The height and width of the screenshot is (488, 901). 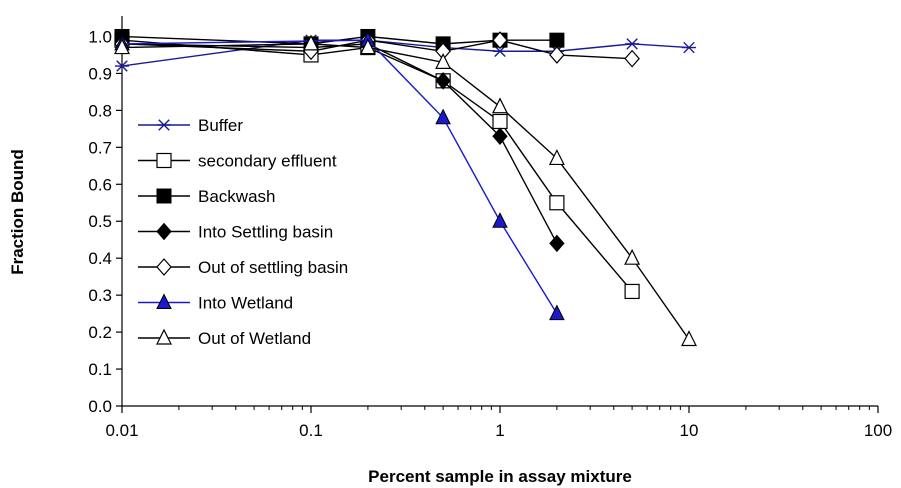 What do you see at coordinates (311, 430) in the screenshot?
I see `x-tick-label: 0.1` at bounding box center [311, 430].